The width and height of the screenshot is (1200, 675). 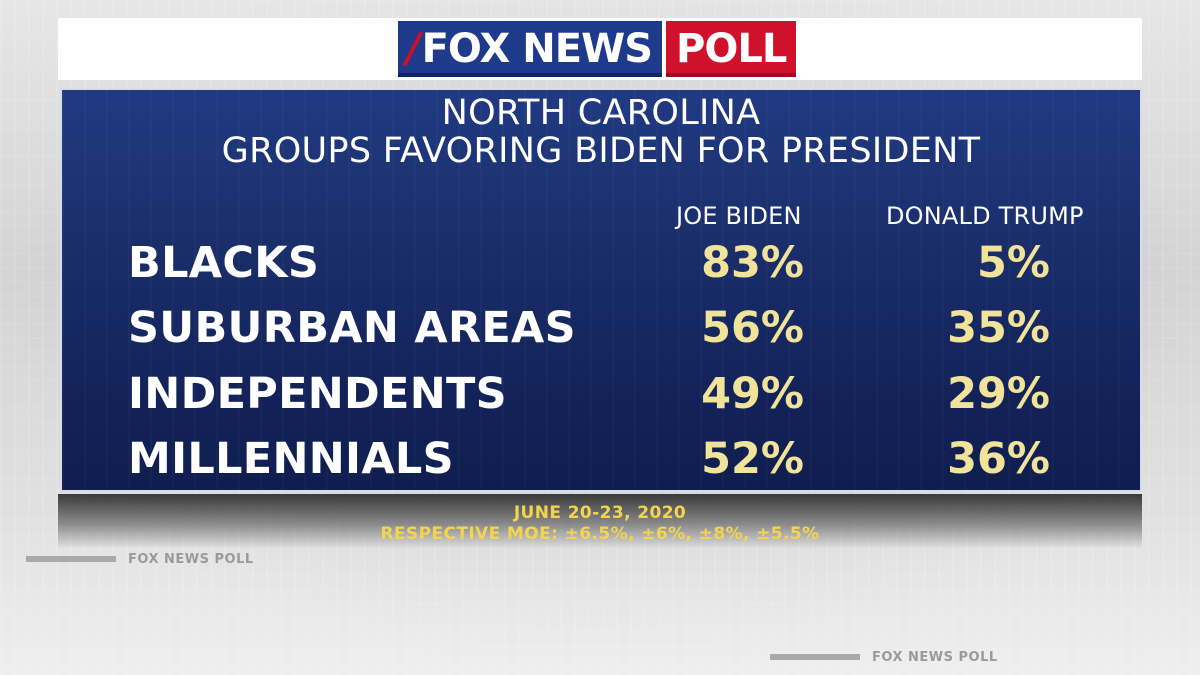 What do you see at coordinates (291, 459) in the screenshot?
I see `row-label: MILLENNIALS` at bounding box center [291, 459].